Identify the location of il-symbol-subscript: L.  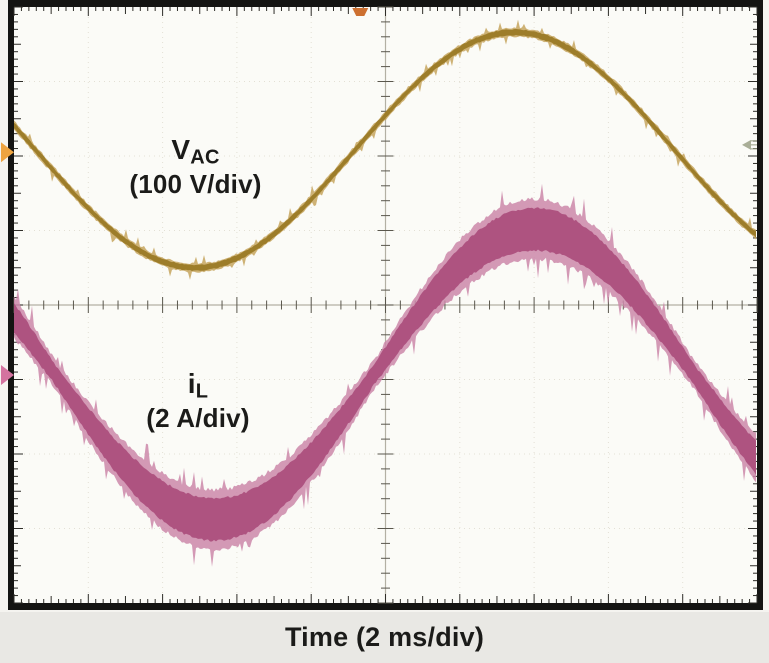
(202, 391).